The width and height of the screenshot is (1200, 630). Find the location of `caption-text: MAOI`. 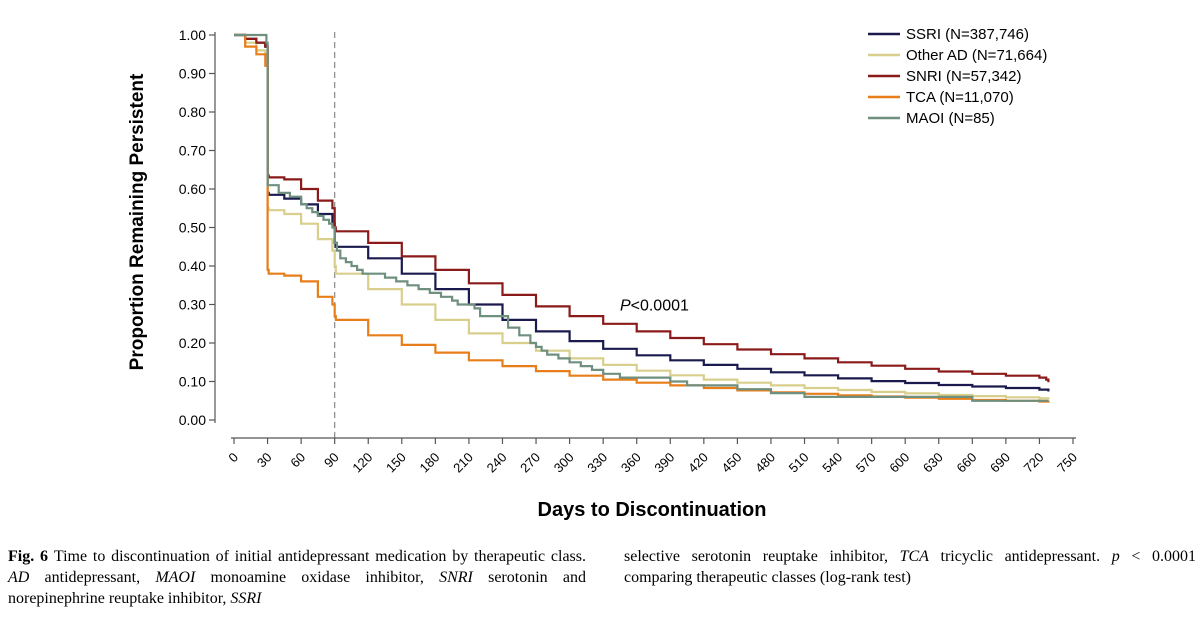

caption-text: MAOI is located at coordinates (175, 577).